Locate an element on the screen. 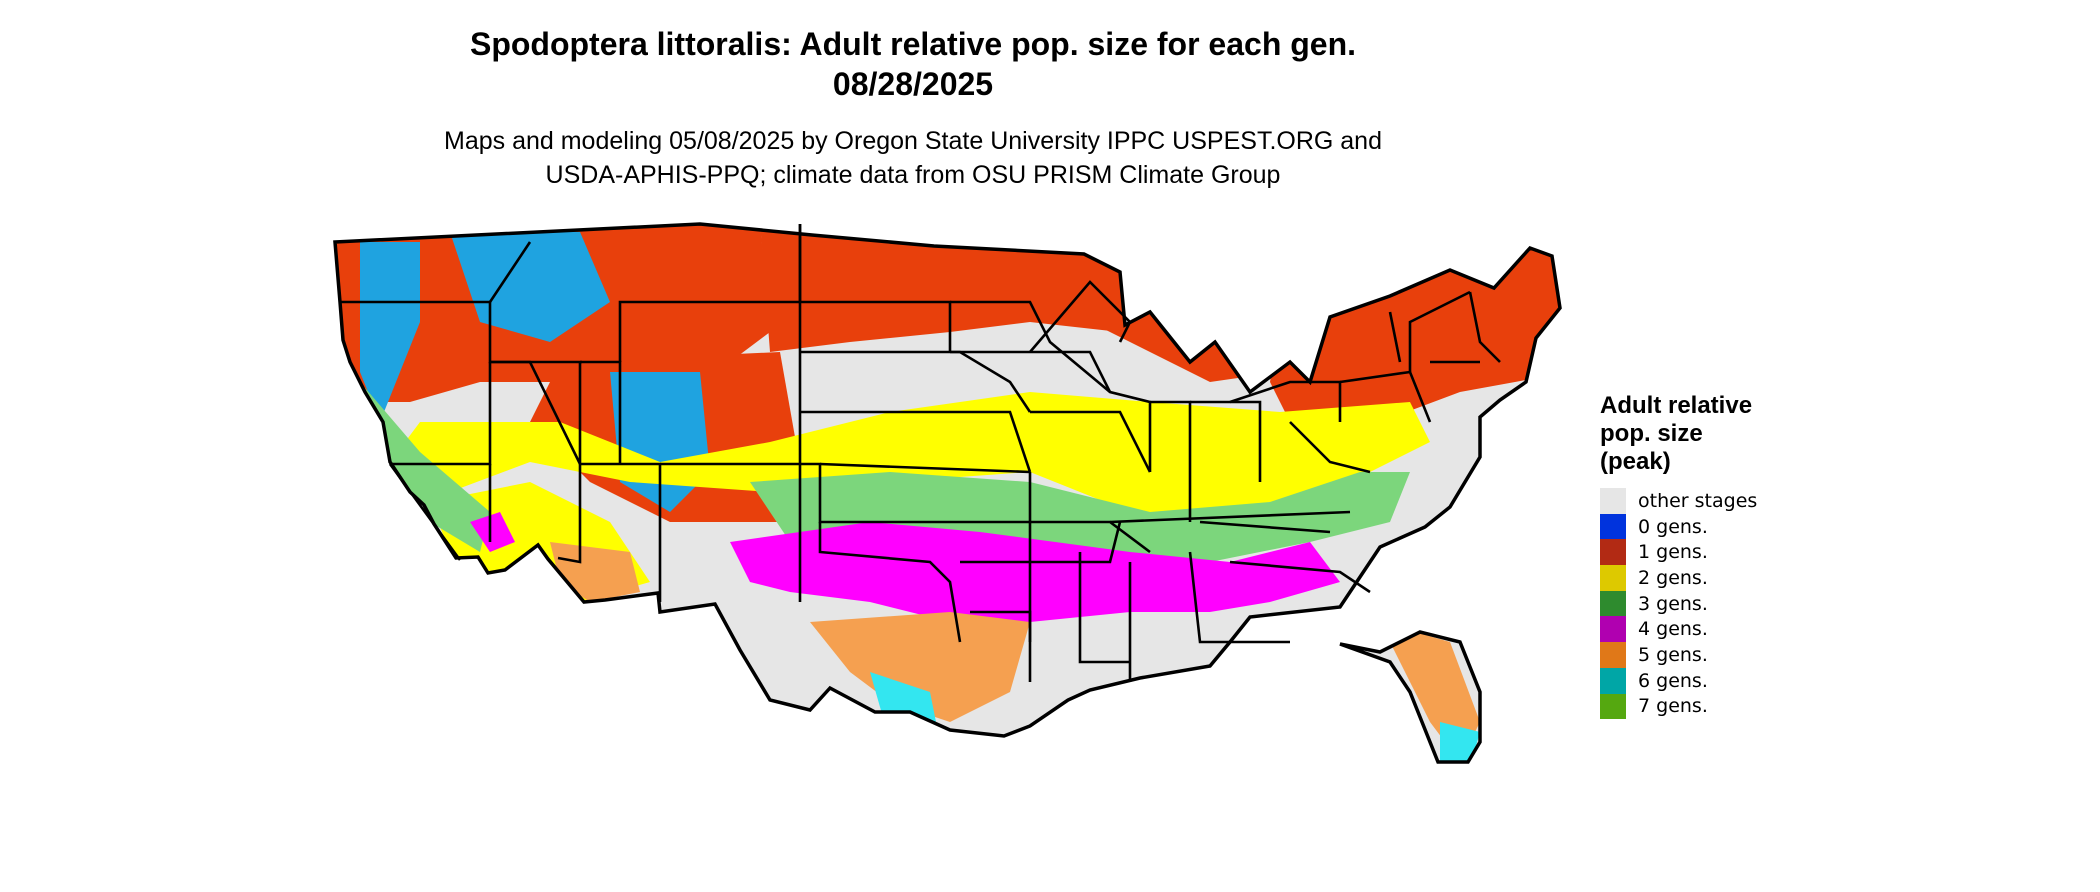  one-gen-region-plains is located at coordinates (940, 288).